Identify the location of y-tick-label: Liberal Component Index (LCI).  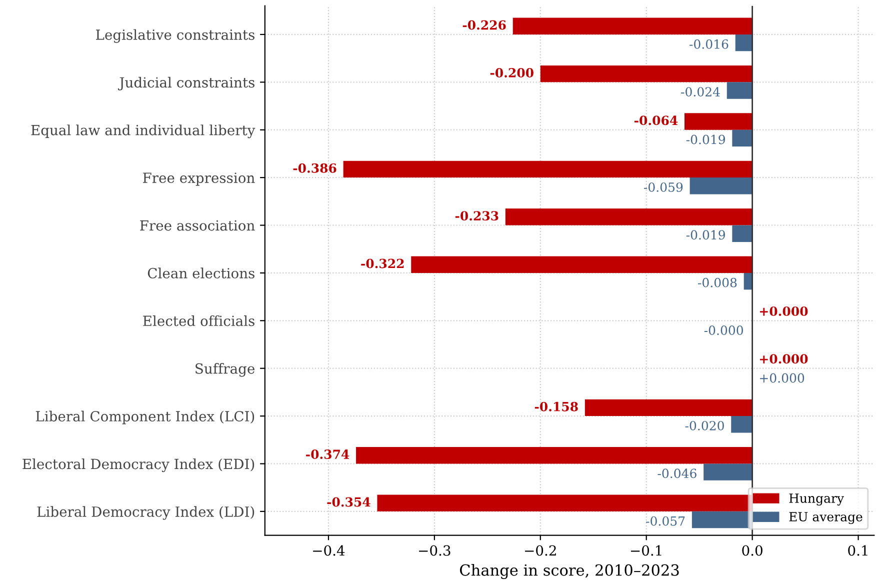
(145, 417).